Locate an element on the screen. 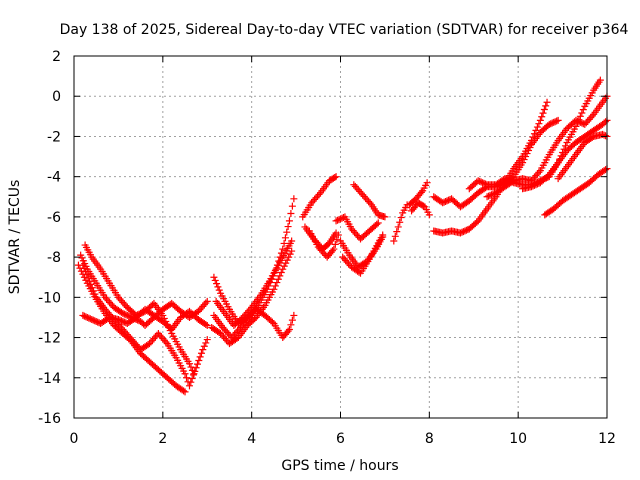 The width and height of the screenshot is (640, 480). x-tick-label: 6 is located at coordinates (340, 439).